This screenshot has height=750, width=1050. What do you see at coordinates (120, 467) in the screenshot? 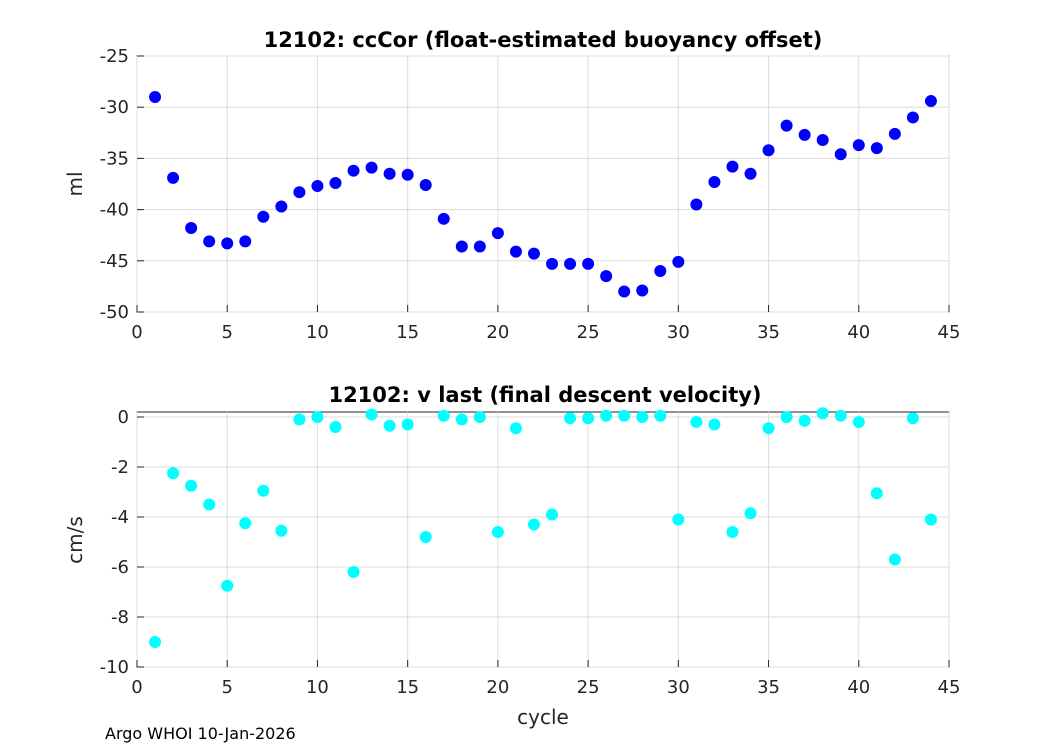
I see `y-tick-label: -2` at bounding box center [120, 467].